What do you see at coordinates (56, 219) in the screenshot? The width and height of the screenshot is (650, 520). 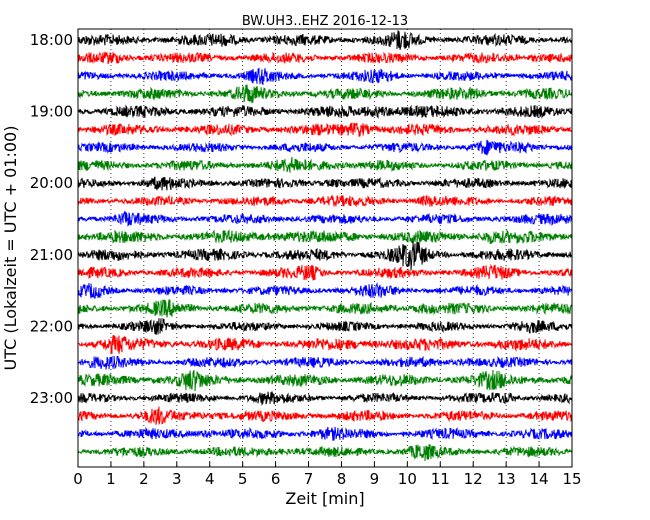 I see `y-axis: 18:00 19:00 20:00 21:00 22:00 23:00` at bounding box center [56, 219].